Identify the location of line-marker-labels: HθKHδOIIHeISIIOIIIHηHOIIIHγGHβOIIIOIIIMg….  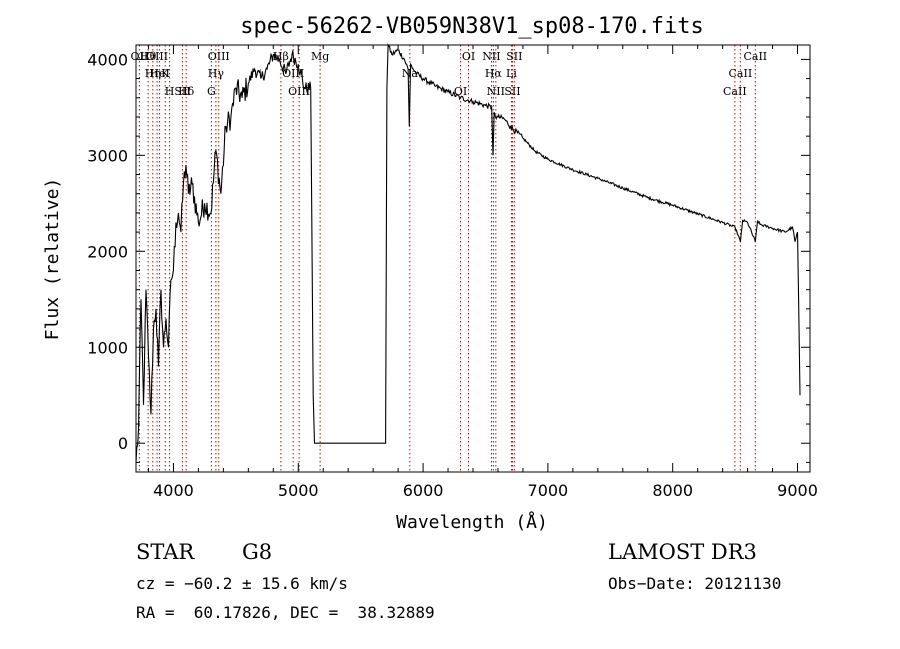
(449, 74).